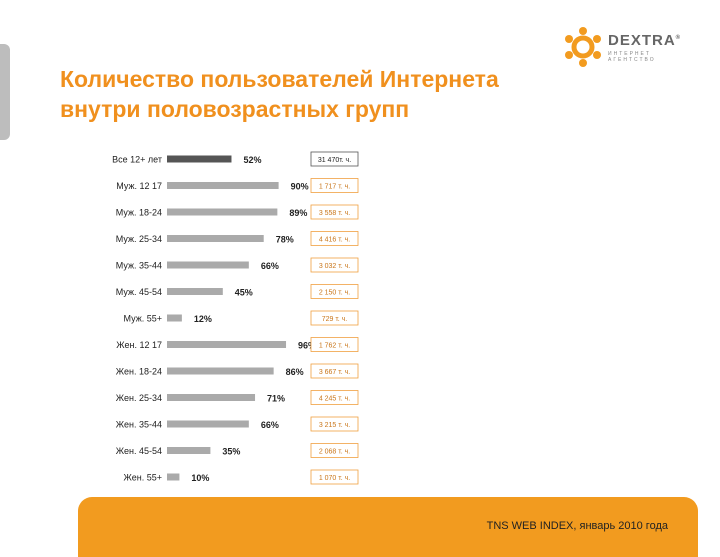  I want to click on value-label: 10%, so click(200, 478).